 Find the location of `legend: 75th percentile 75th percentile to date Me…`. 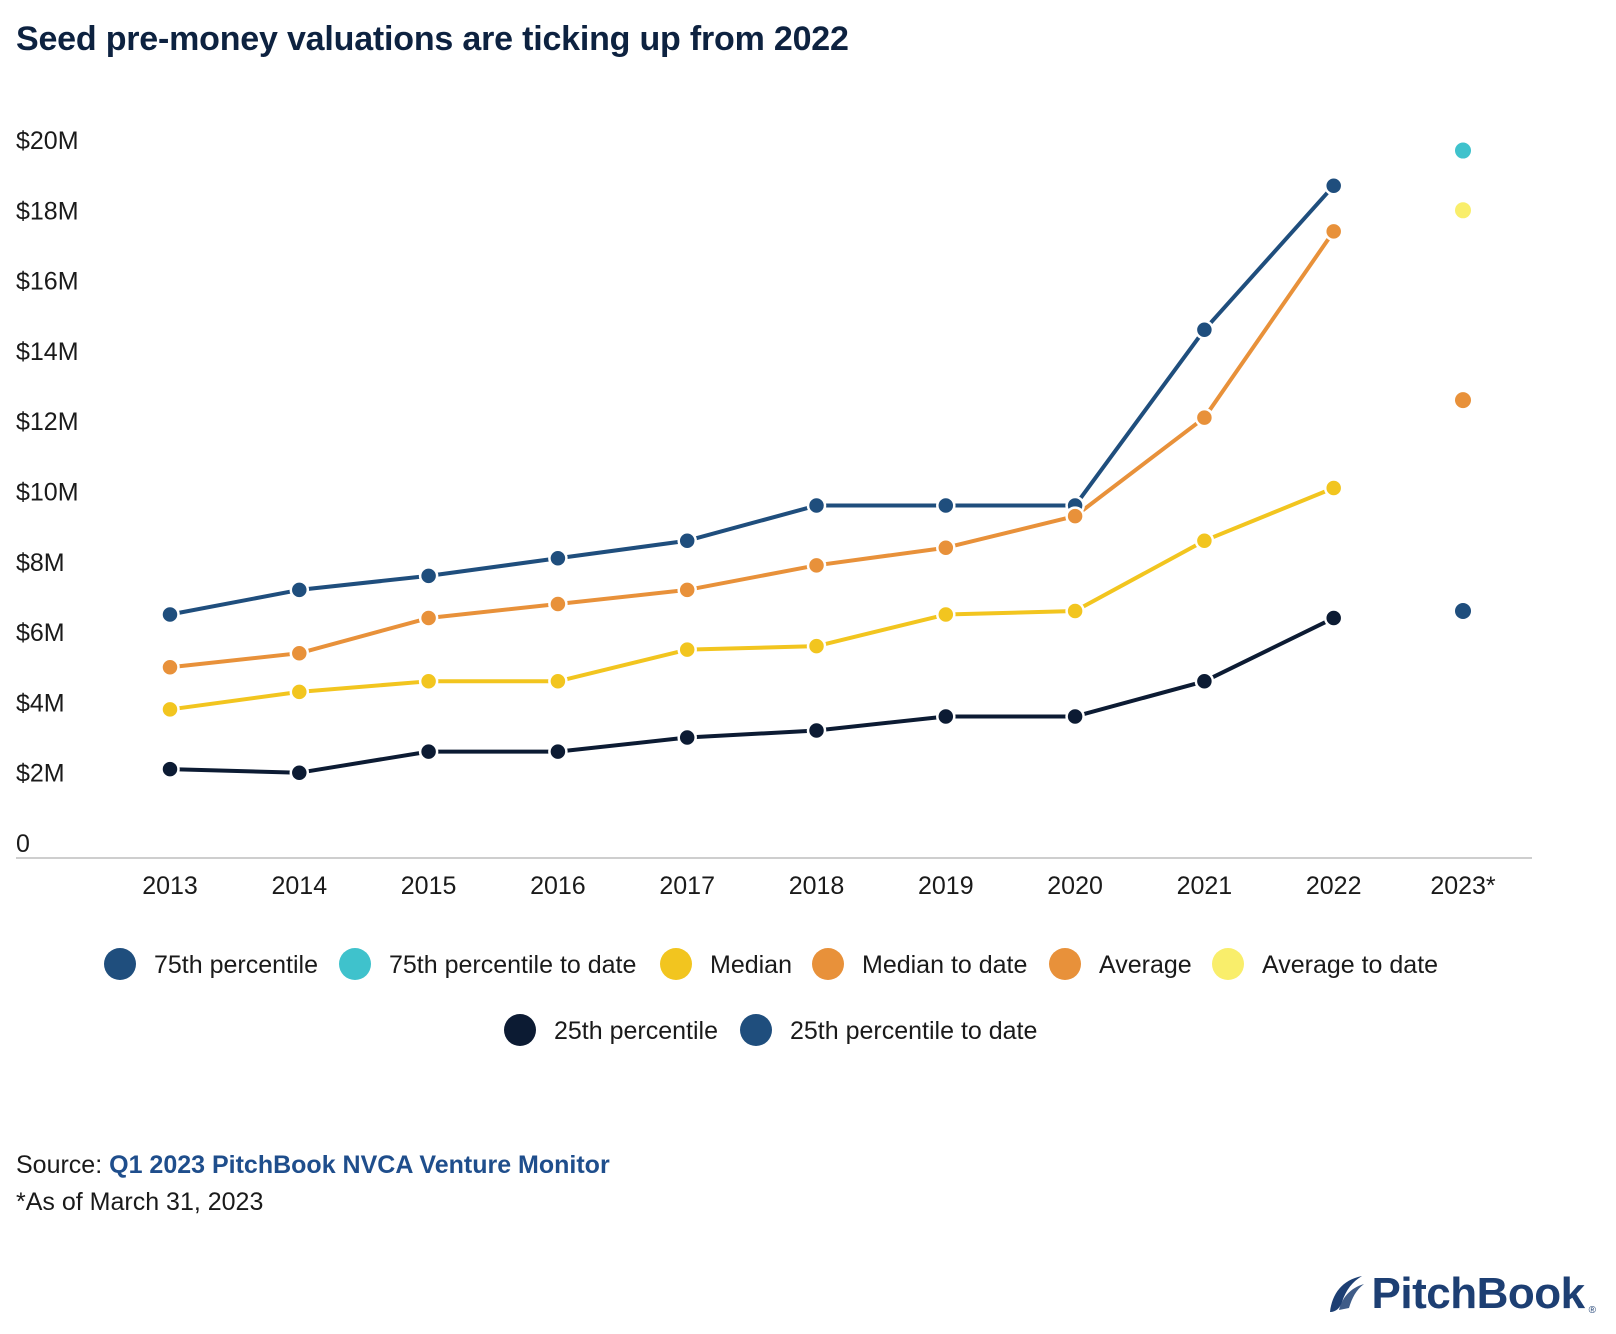

legend: 75th percentile 75th percentile to date Me… is located at coordinates (771, 997).